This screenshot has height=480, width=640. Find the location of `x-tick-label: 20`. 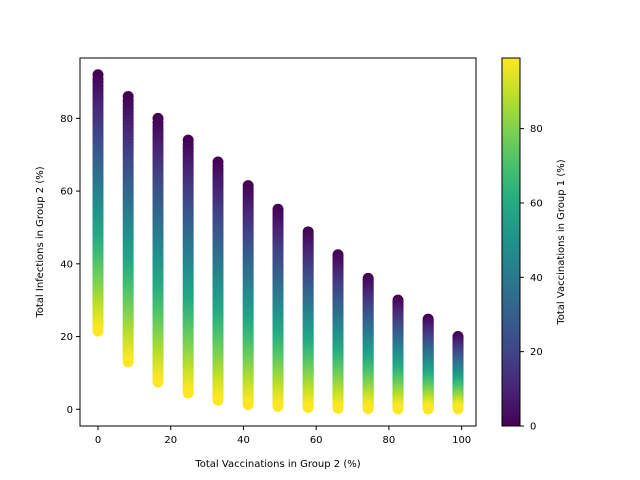

x-tick-label: 20 is located at coordinates (170, 440).